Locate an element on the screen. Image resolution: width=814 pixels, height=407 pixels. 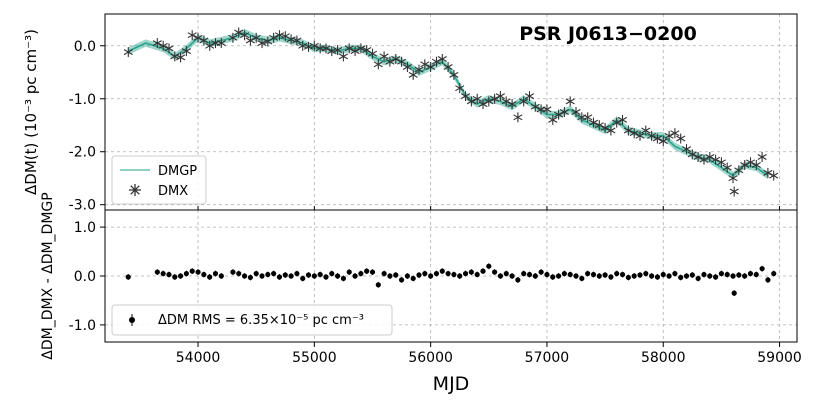
pulsar-title: PSR J0613−0200 is located at coordinates (608, 34).